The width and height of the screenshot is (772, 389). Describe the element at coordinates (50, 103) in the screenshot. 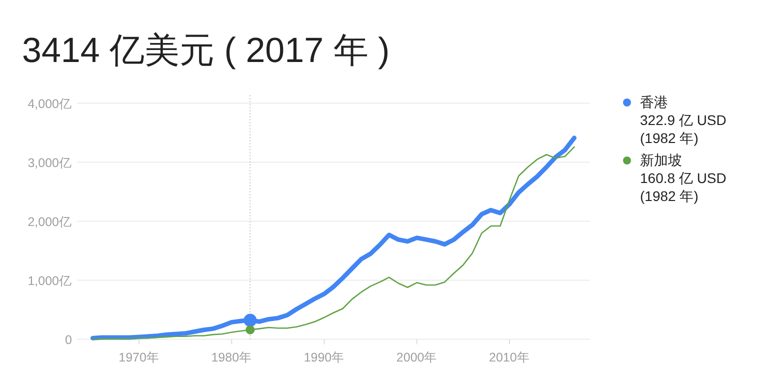

I see `y-tick-label: 4,000亿` at that location.